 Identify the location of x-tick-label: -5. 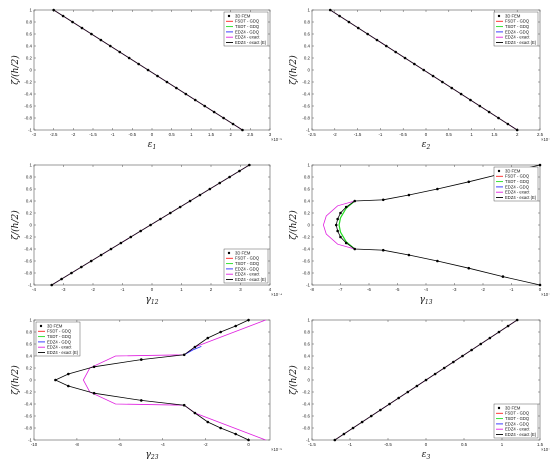
(398, 289).